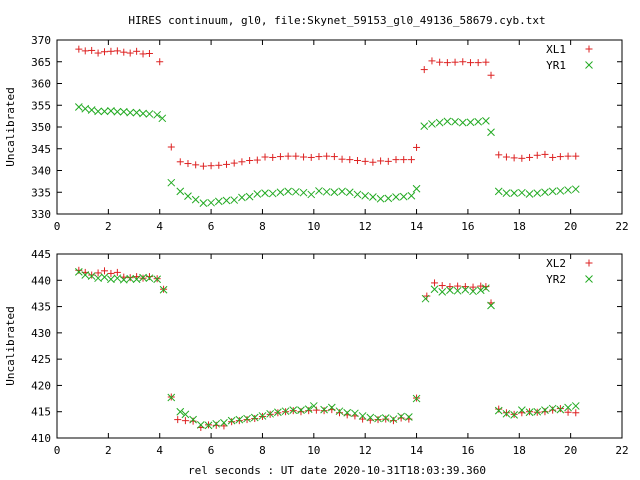  I want to click on x-tick-label: 4, so click(159, 450).